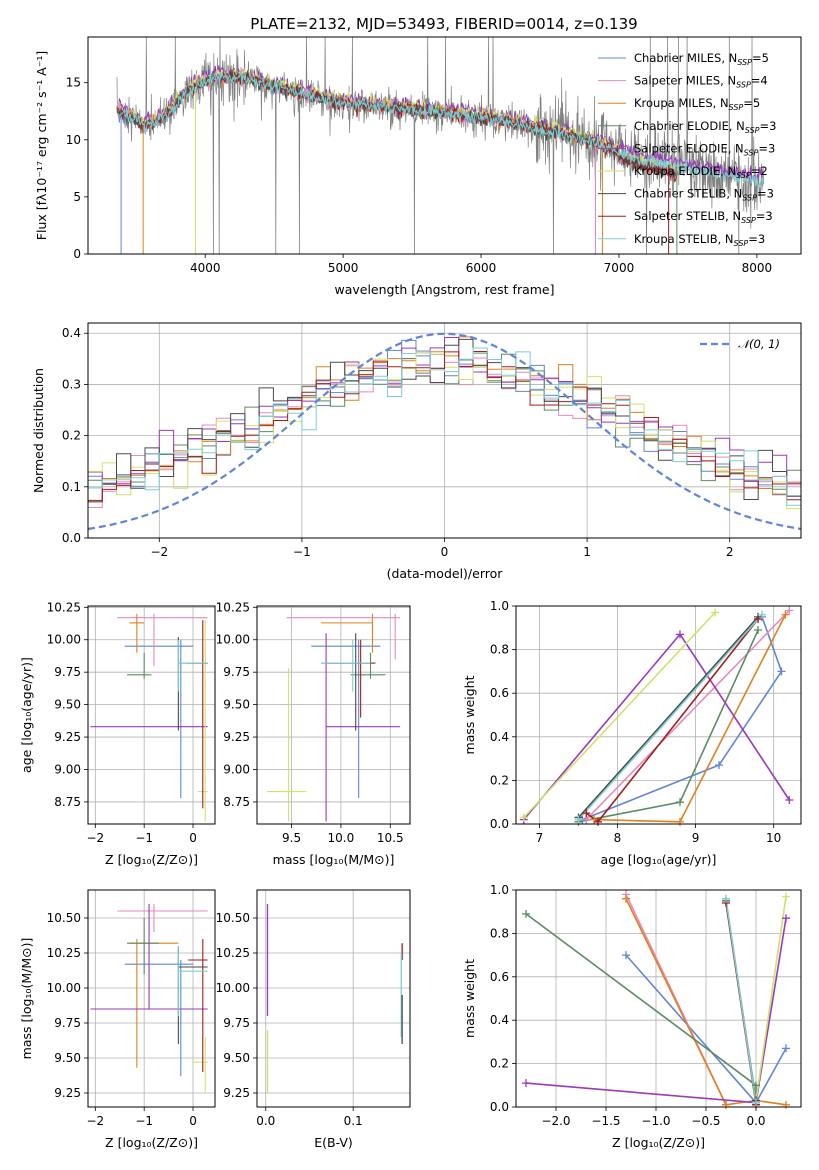 Image resolution: width=819 pixels, height=1170 pixels. Describe the element at coordinates (658, 998) in the screenshot. I see `weight_vs_Z-frame` at that location.